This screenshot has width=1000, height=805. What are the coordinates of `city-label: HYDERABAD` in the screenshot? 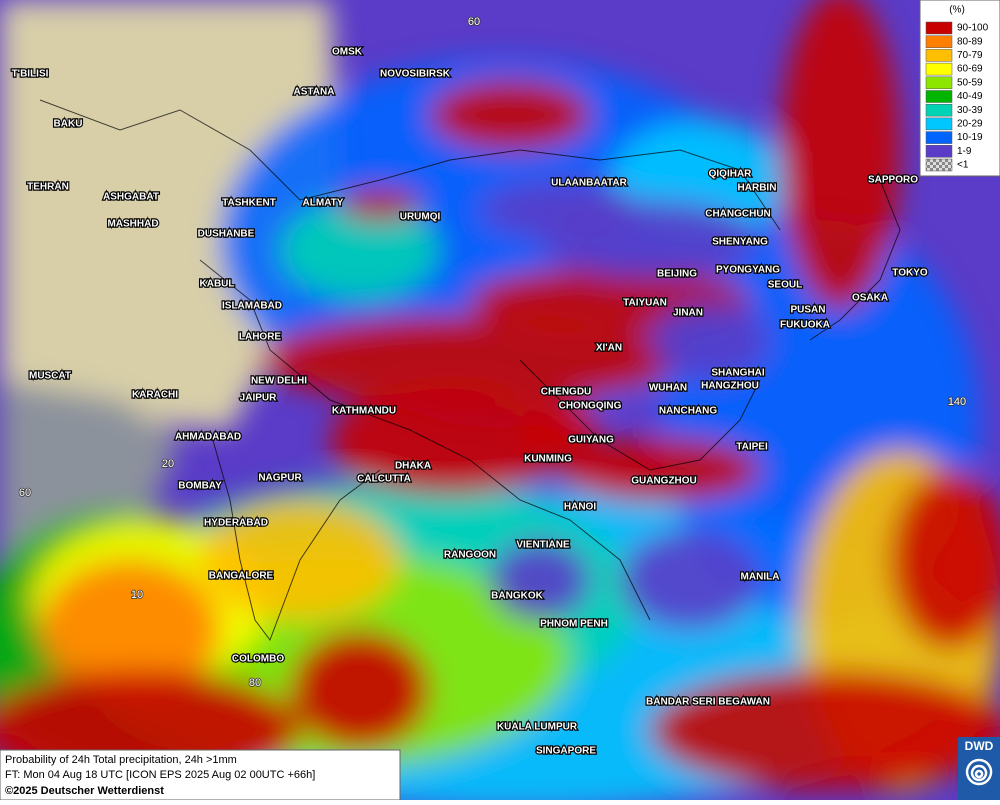 It's located at (236, 523).